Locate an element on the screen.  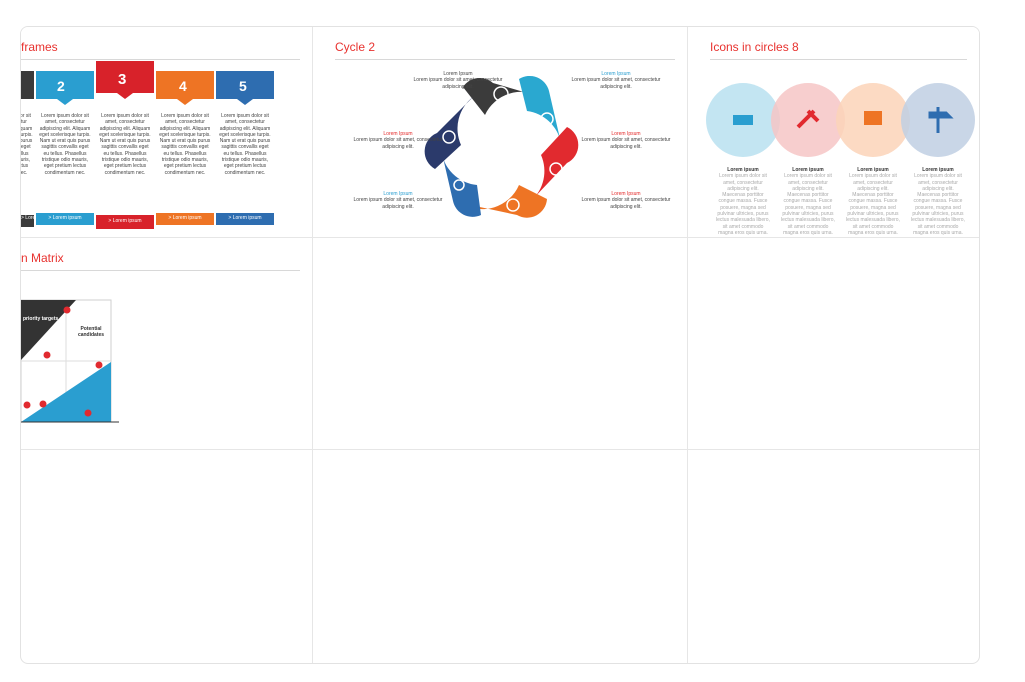
slide-title: n Matrix is located at coordinates (42, 258).